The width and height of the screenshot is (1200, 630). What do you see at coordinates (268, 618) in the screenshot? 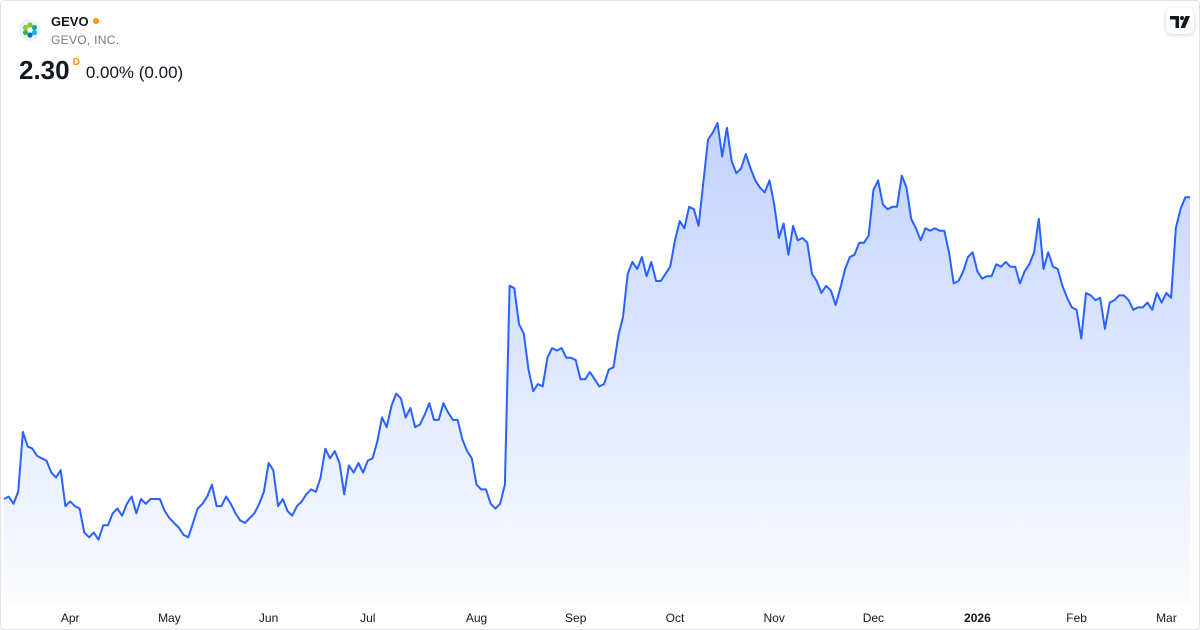
I see `x-tick-label: Jun` at bounding box center [268, 618].